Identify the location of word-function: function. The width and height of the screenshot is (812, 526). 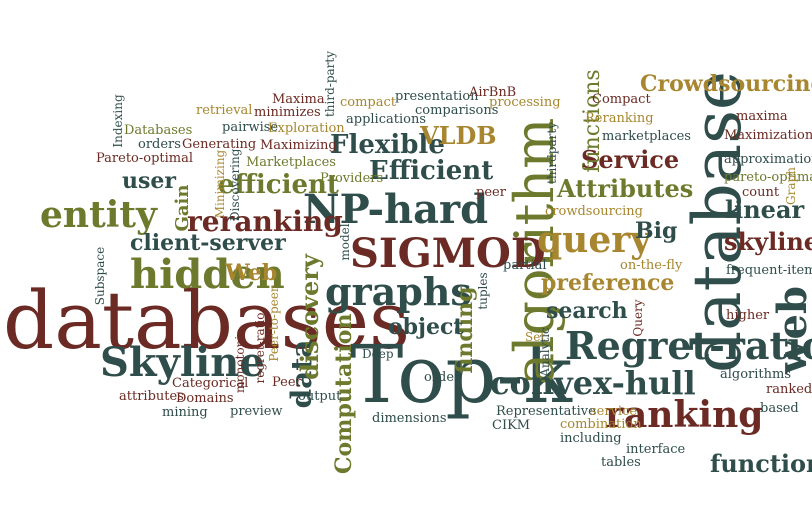
(761, 463).